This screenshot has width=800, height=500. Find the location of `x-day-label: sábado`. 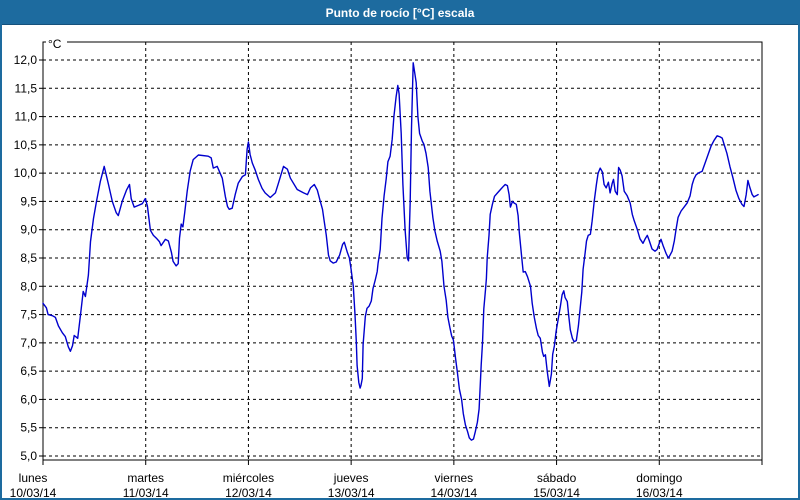

x-day-label: sábado is located at coordinates (557, 478).